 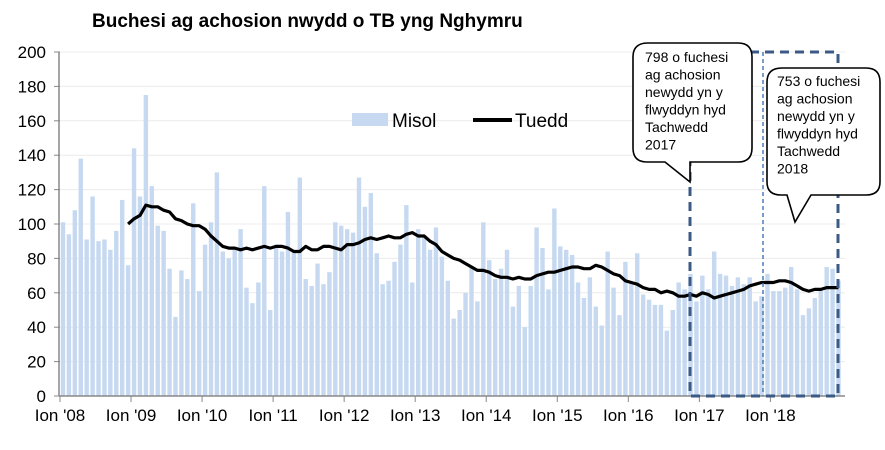 What do you see at coordinates (817, 134) in the screenshot?
I see `callout-line: flwyddyn hyd` at bounding box center [817, 134].